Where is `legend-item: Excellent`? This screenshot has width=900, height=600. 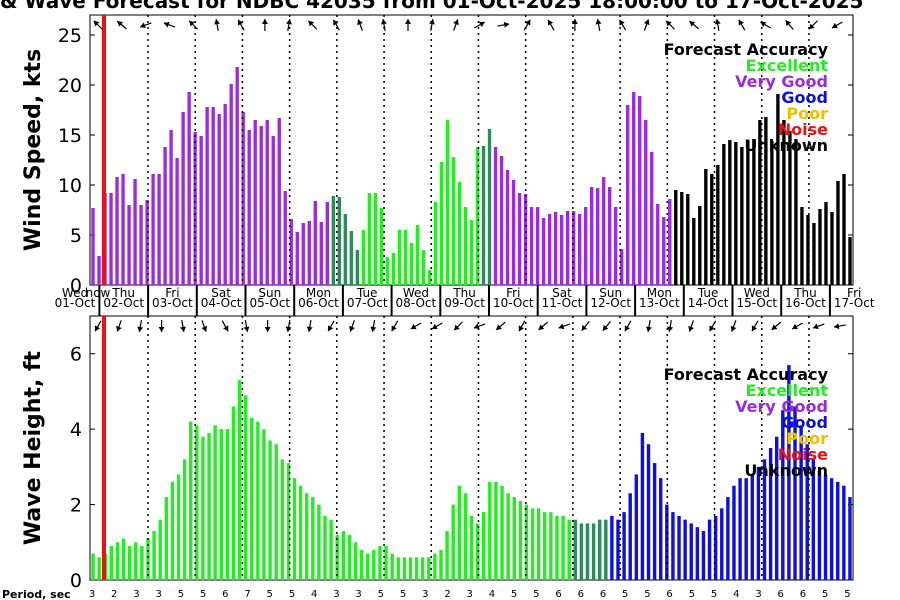 legend-item: Excellent is located at coordinates (787, 390).